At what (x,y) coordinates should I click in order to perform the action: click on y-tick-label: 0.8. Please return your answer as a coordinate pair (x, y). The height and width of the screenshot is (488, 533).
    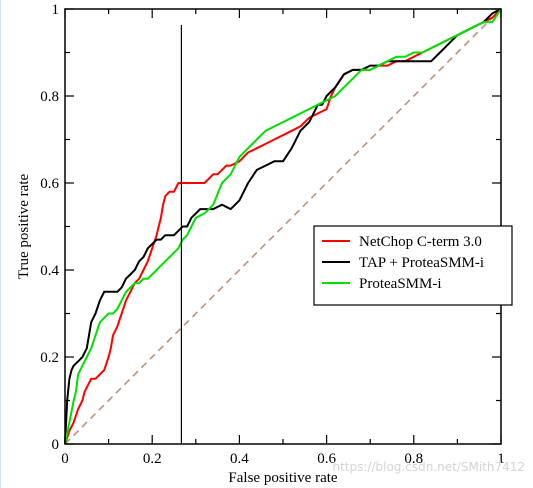
    Looking at the image, I should click on (49, 97).